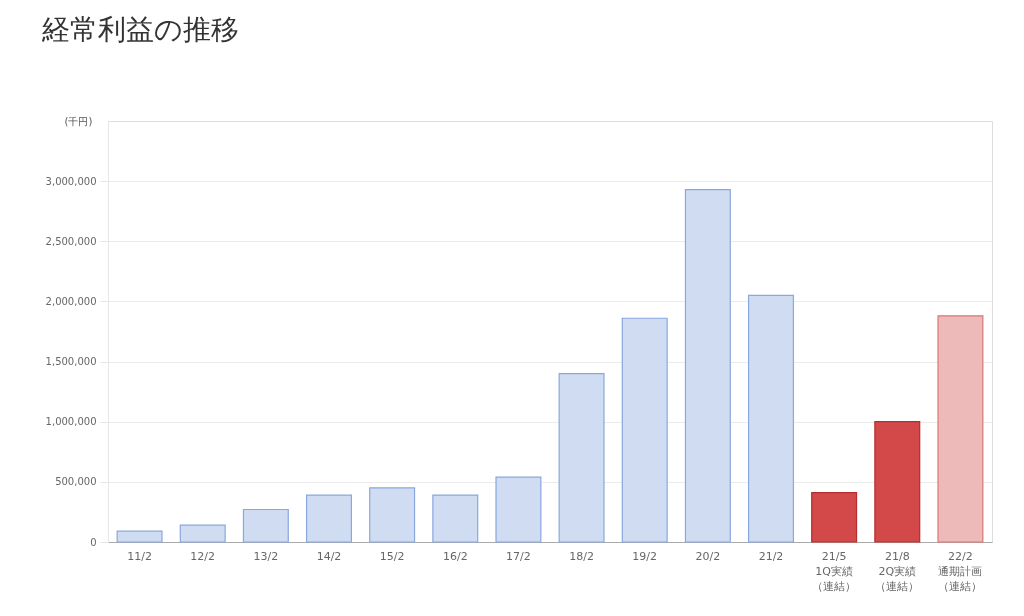 Image resolution: width=1024 pixels, height=616 pixels. I want to click on y-tick-label: 500,000, so click(76, 482).